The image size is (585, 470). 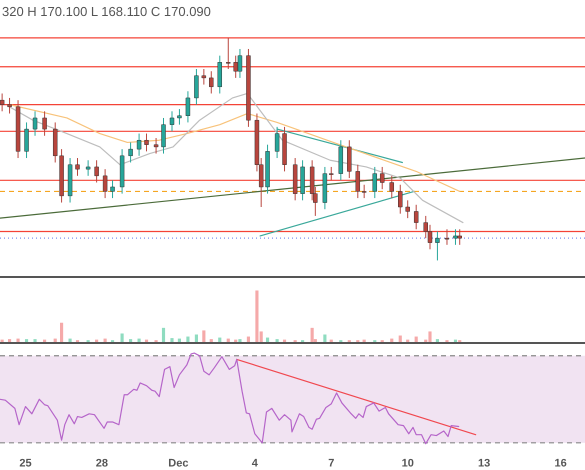 What do you see at coordinates (408, 463) in the screenshot?
I see `x-tick-label: 10` at bounding box center [408, 463].